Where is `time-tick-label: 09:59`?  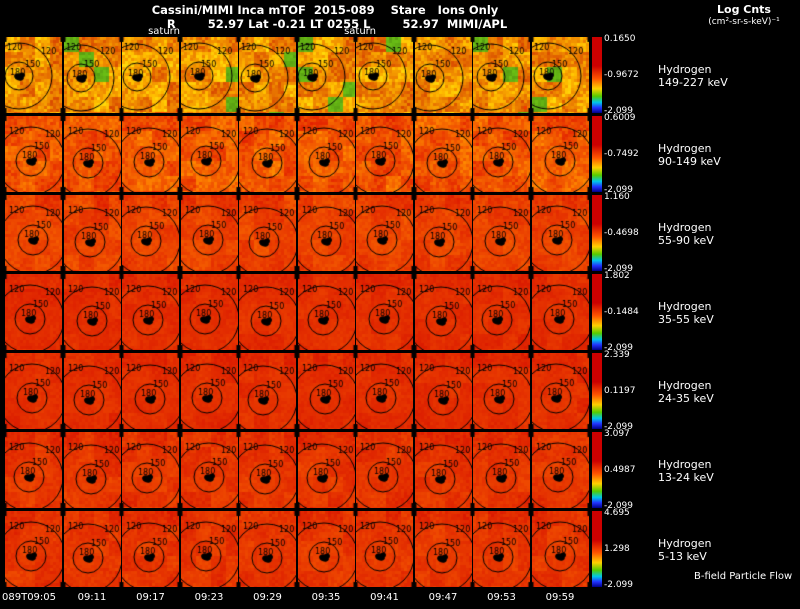 time-tick-label: 09:59 is located at coordinates (560, 597).